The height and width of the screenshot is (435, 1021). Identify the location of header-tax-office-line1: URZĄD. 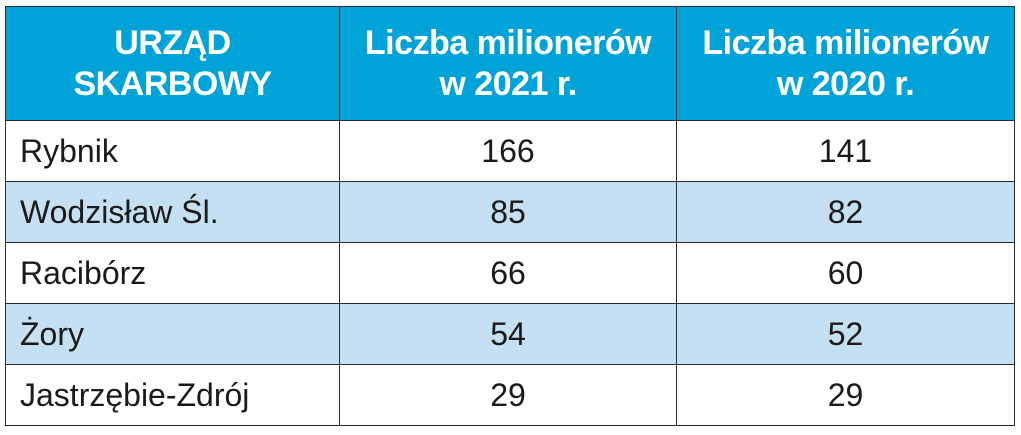
(172, 42).